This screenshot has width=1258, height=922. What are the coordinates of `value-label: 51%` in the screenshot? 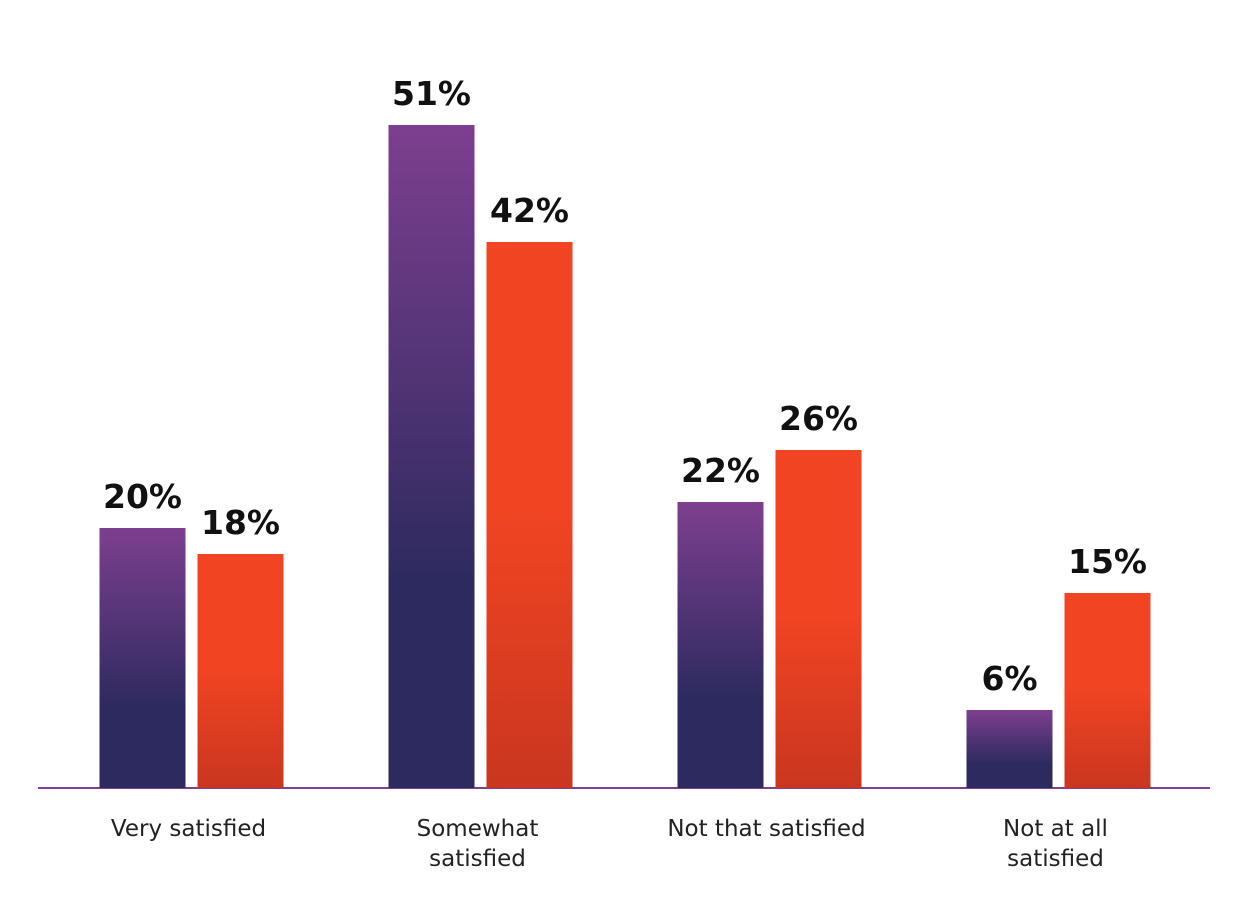 It's located at (431, 93).